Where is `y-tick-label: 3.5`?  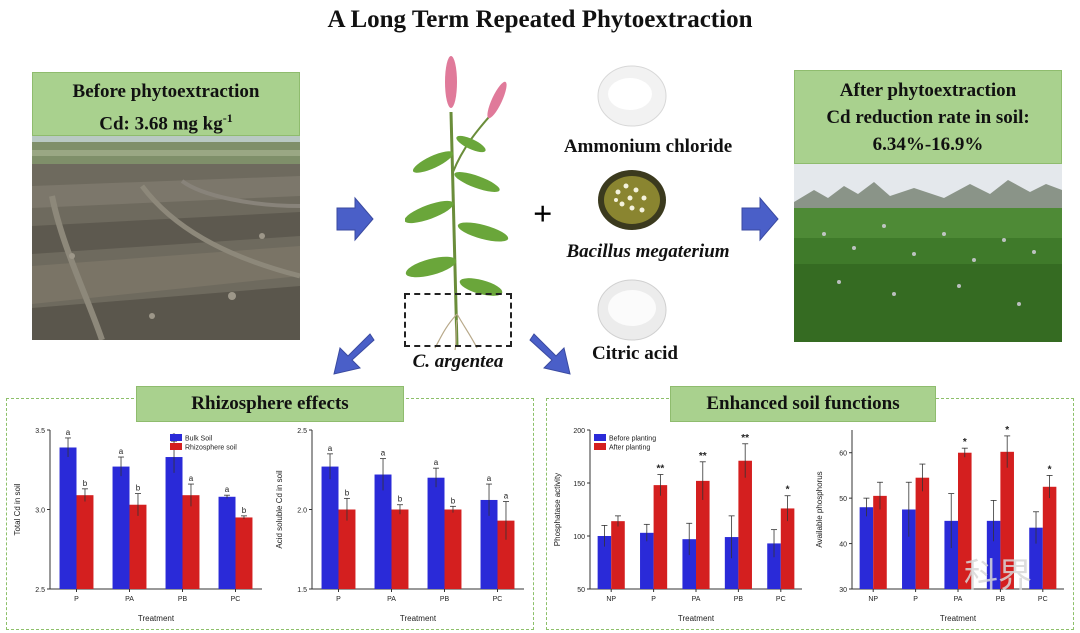 y-tick-label: 3.5 is located at coordinates (40, 431).